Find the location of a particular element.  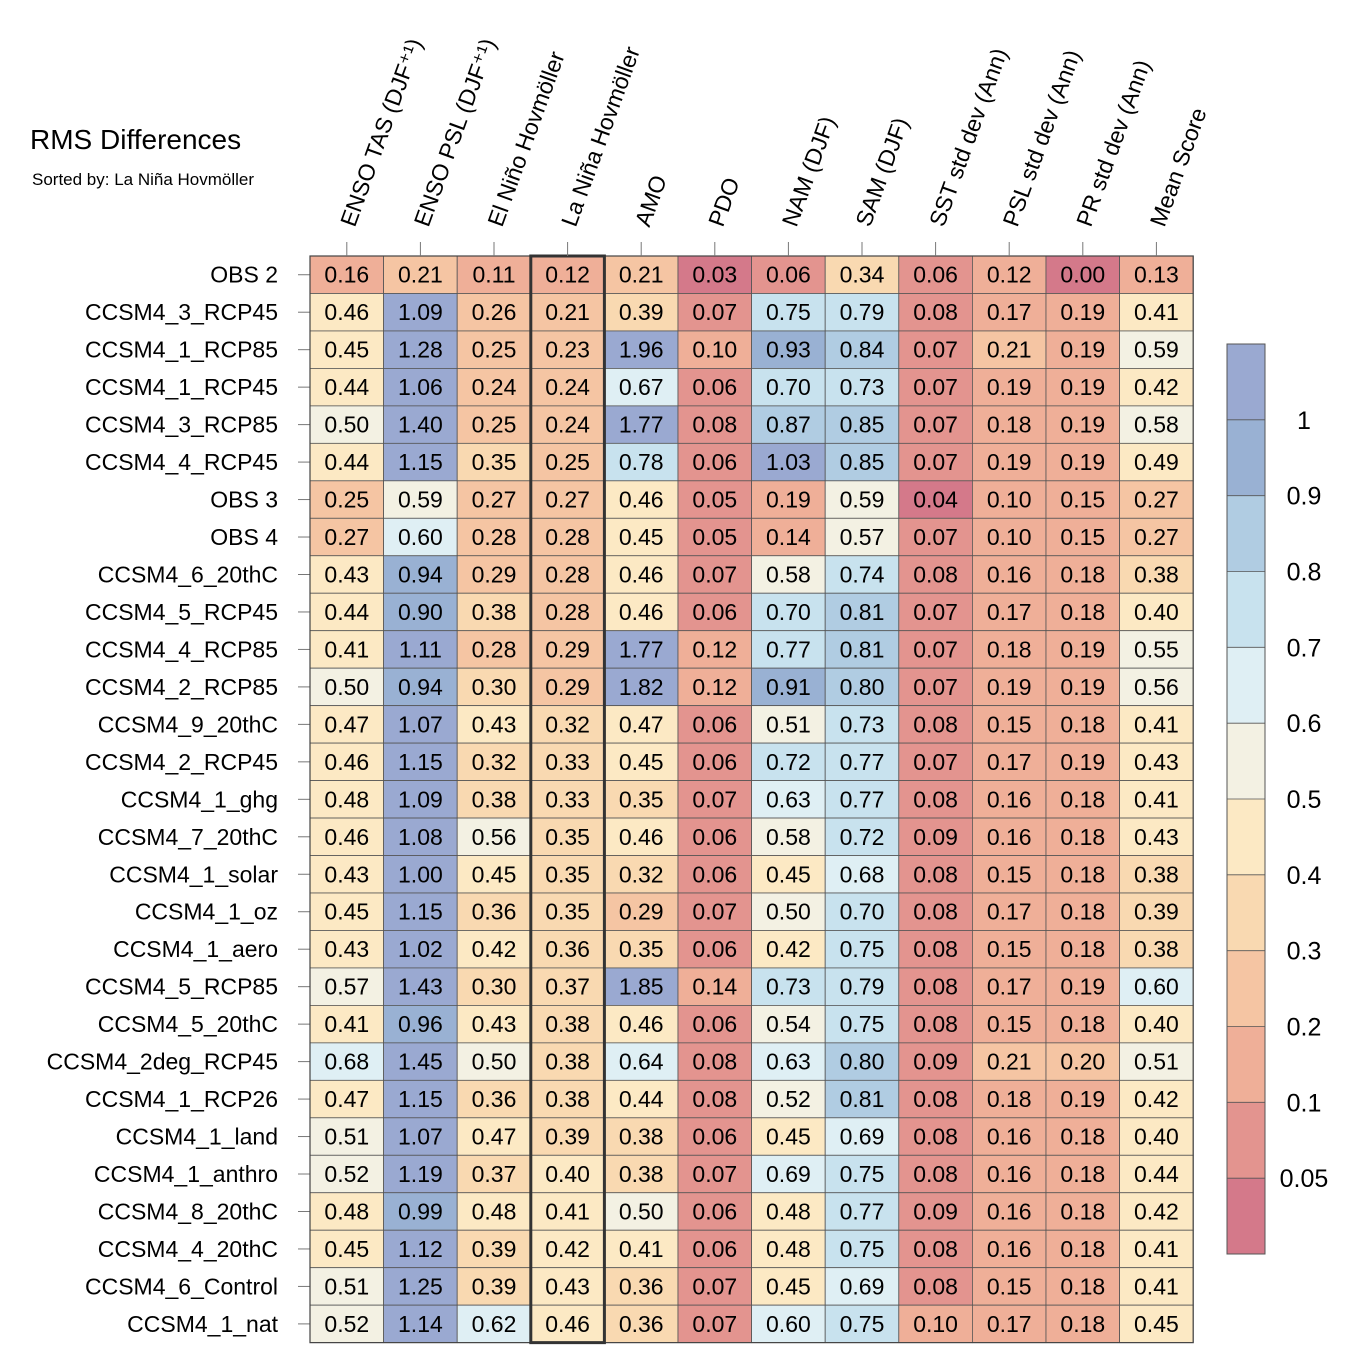

cell-value: 0.15 is located at coordinates (1009, 949).